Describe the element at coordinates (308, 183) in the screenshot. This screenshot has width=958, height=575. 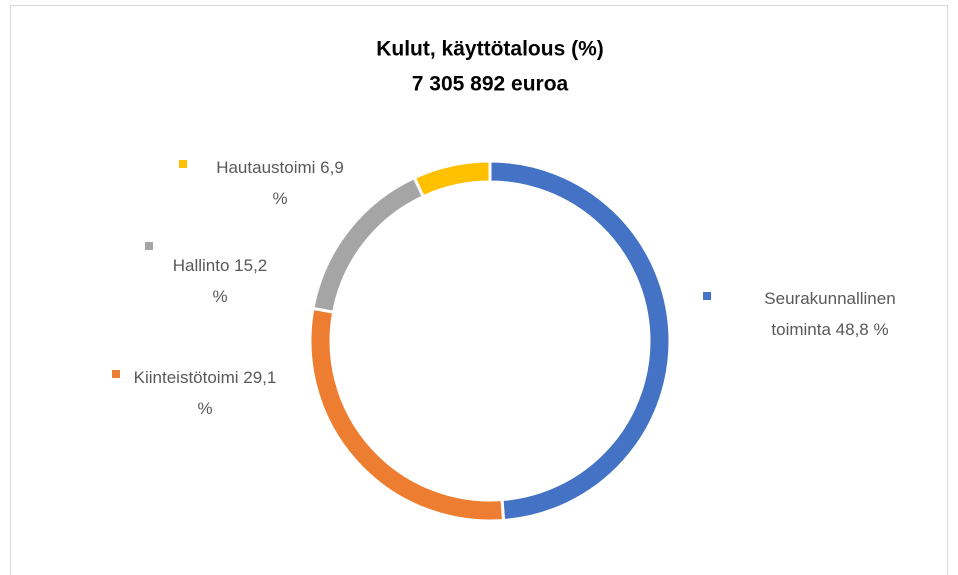
I see `value-label: 6,9 %` at that location.